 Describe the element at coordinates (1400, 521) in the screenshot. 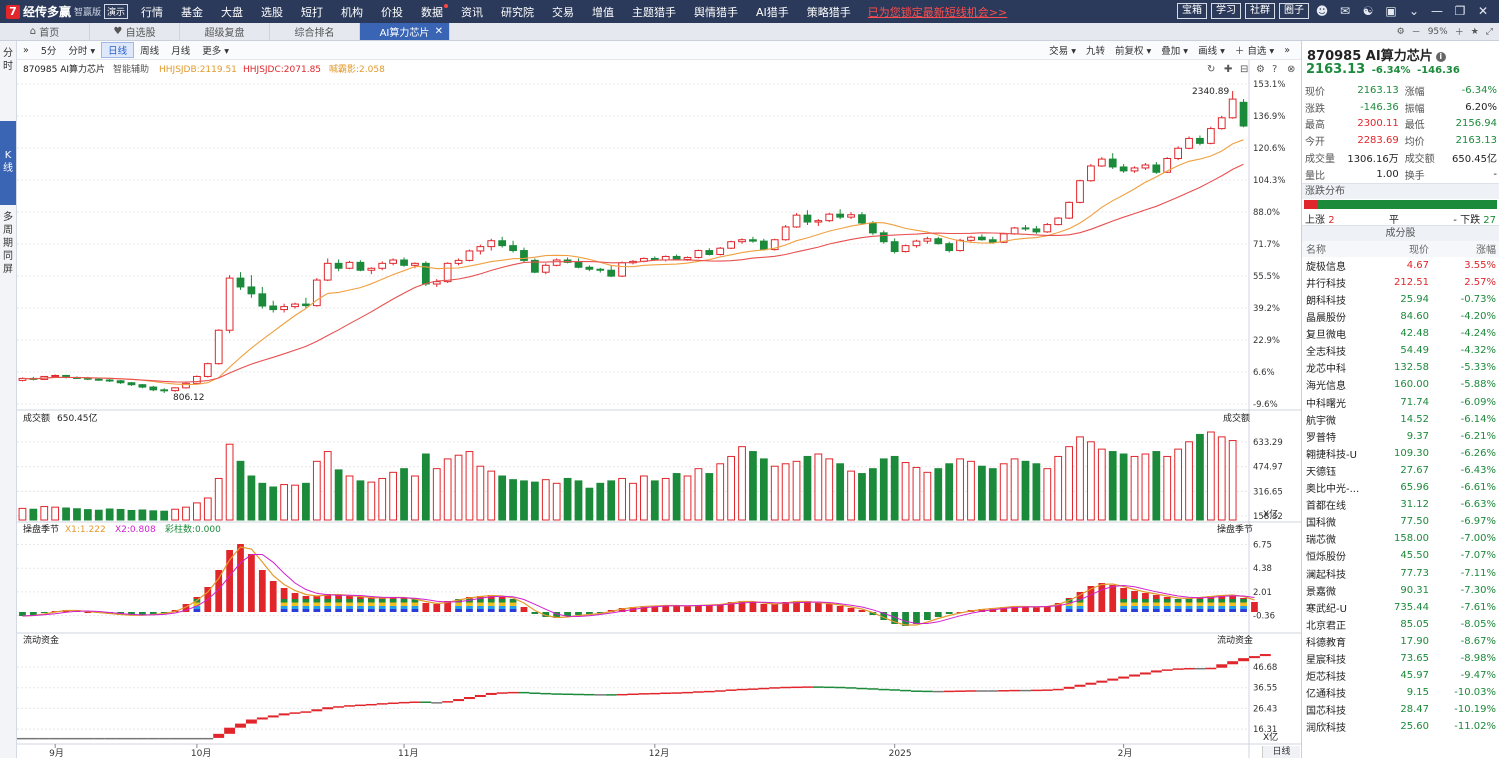

I see `constituent-row: 国科微 77.50 -6.97%` at that location.